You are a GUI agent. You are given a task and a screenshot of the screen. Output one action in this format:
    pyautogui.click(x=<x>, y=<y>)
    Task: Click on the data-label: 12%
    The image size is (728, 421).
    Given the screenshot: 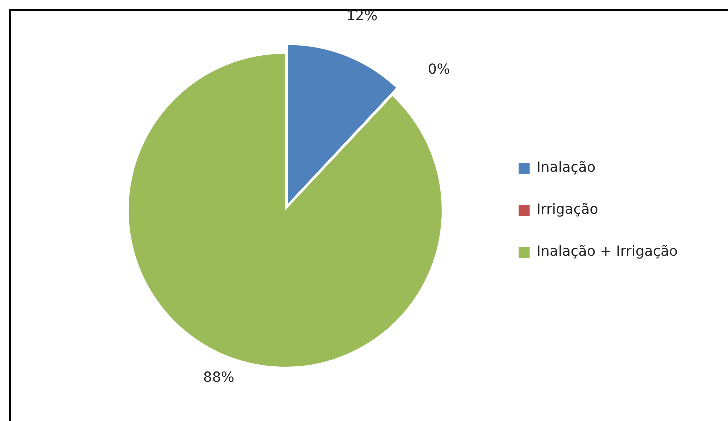 What is the action you would take?
    pyautogui.click(x=362, y=16)
    